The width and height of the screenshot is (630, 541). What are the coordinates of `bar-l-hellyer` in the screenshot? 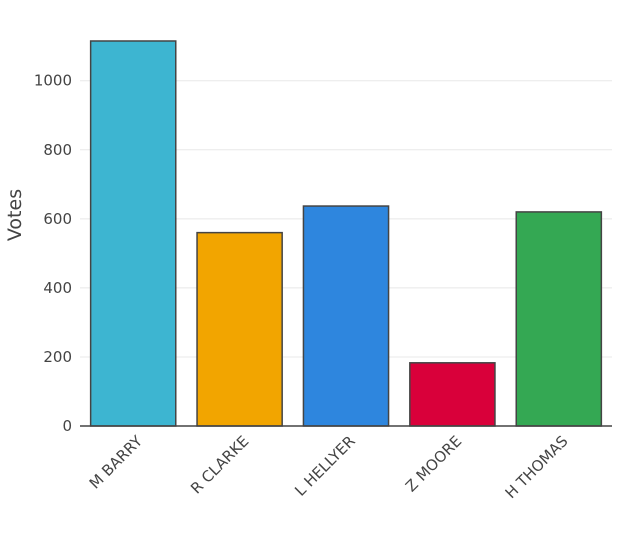 It's located at (346, 316).